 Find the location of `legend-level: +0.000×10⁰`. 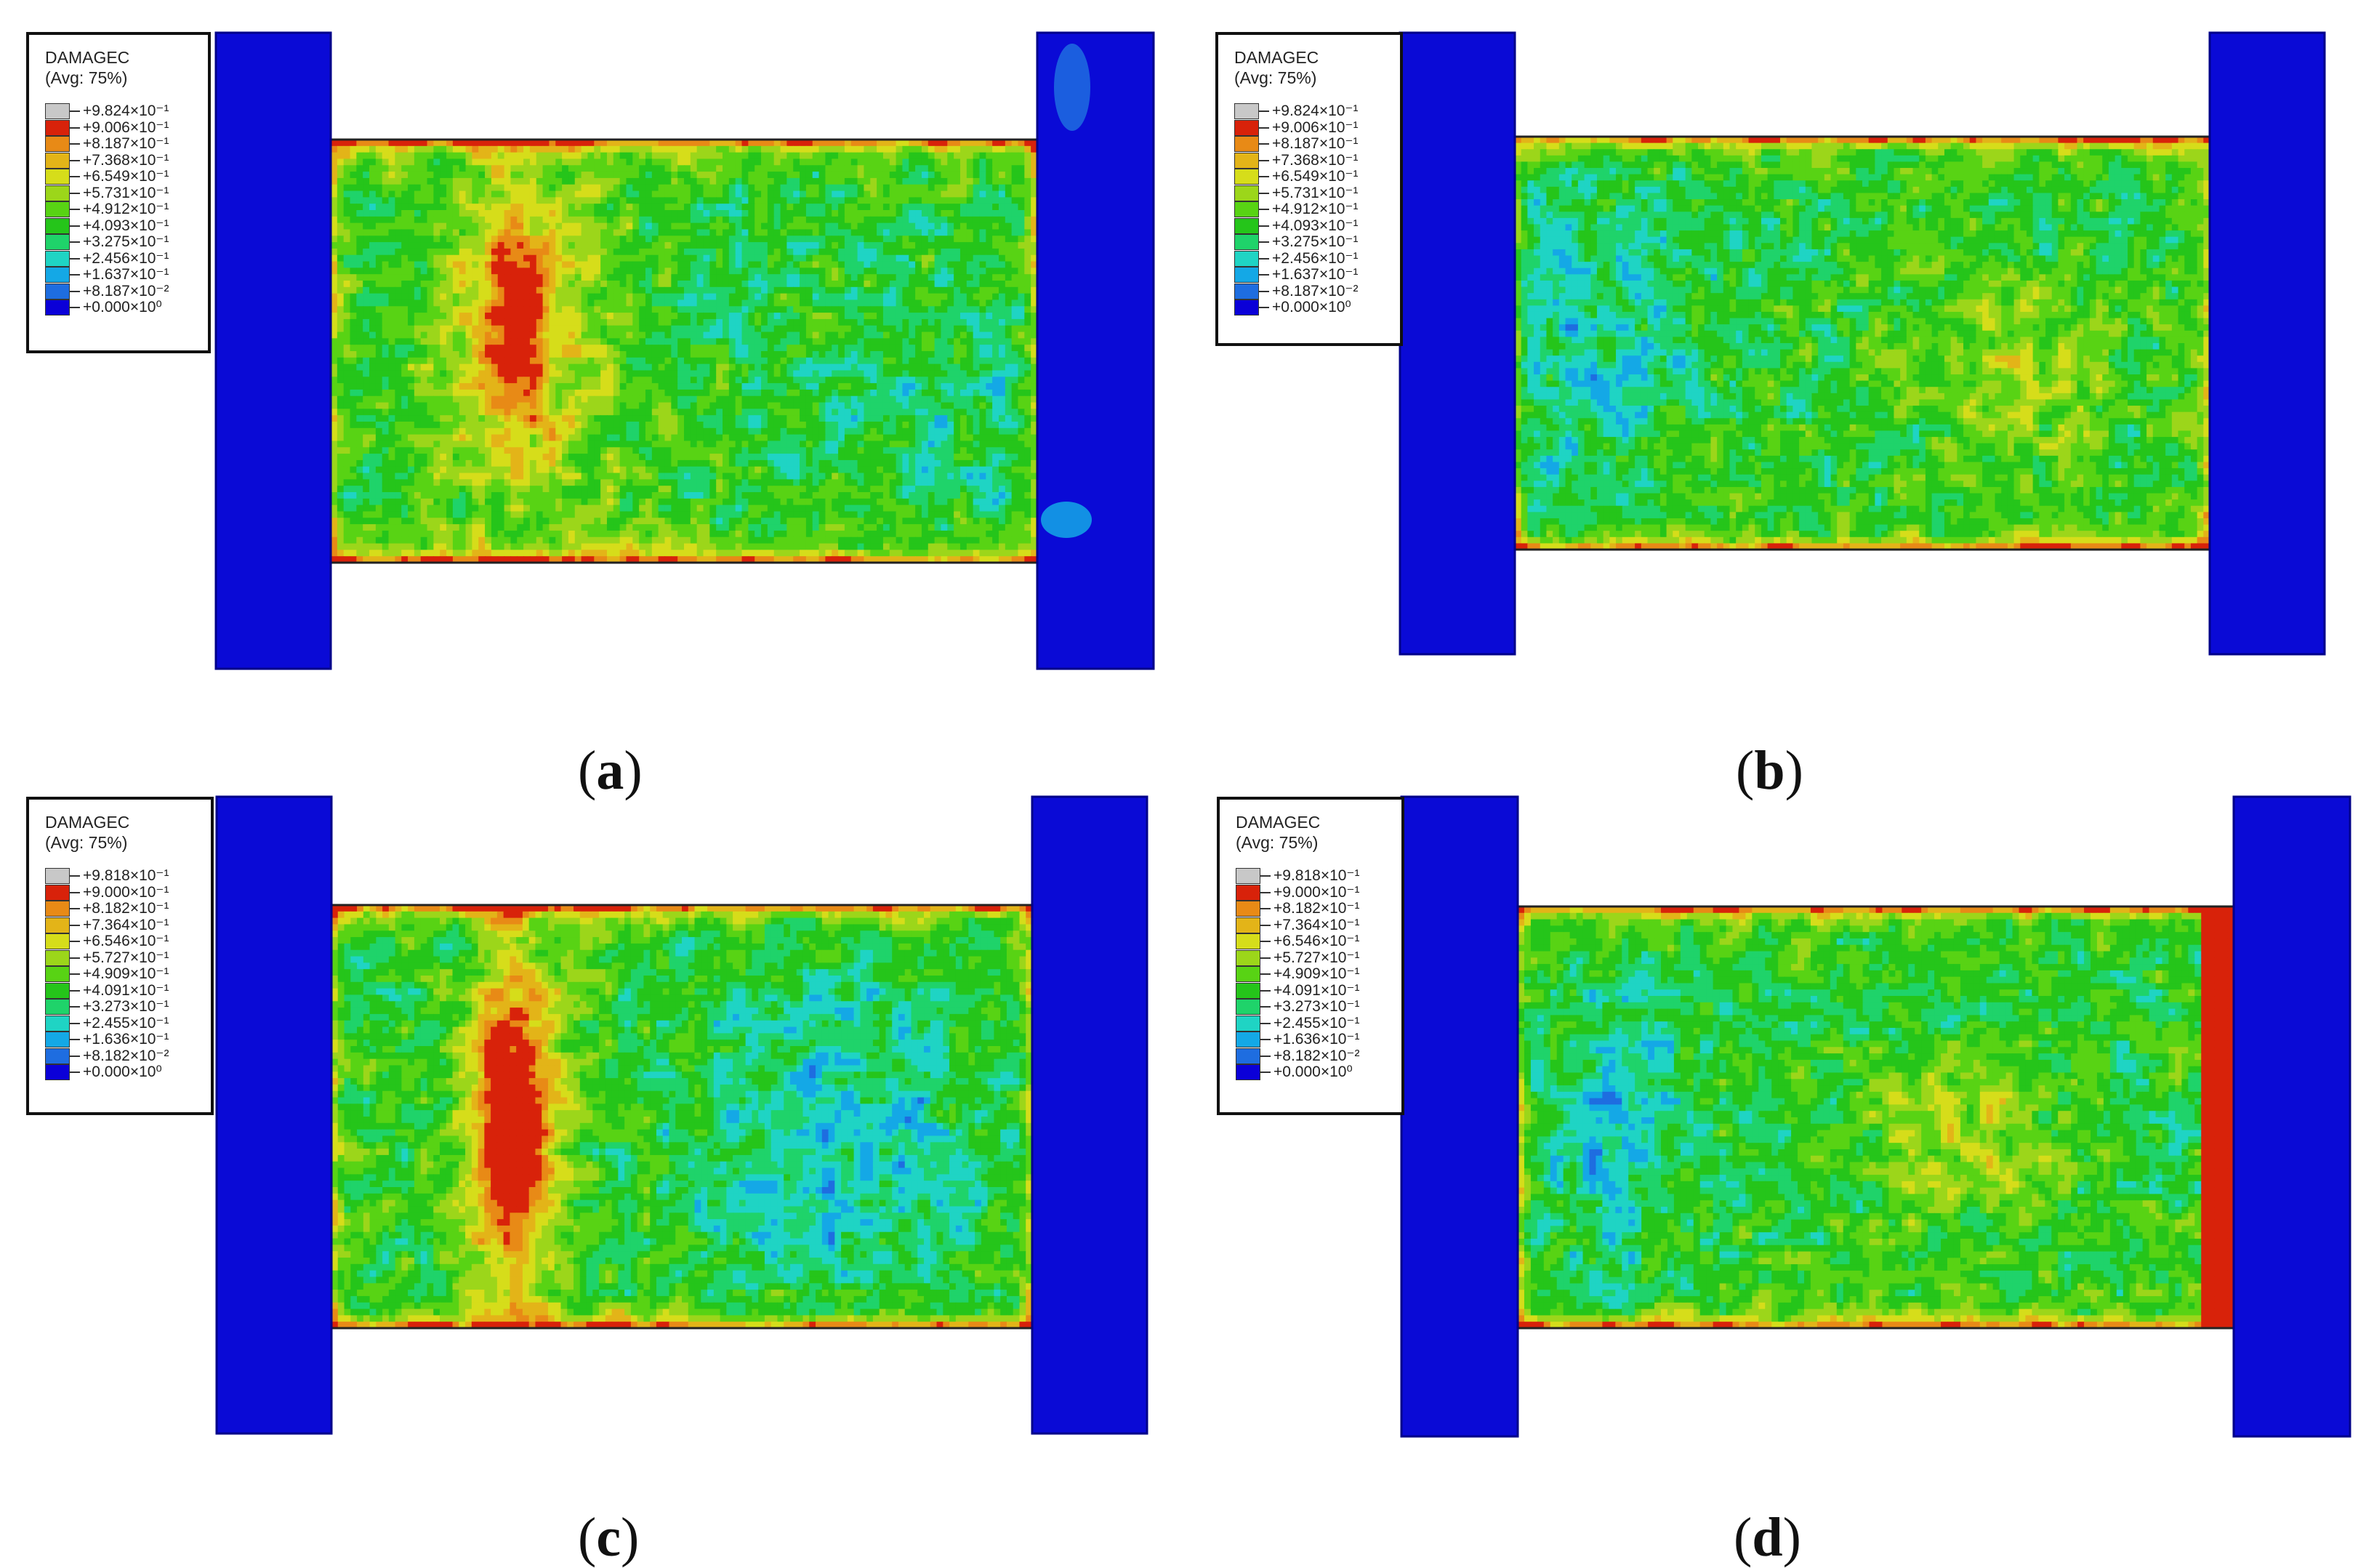

legend-level: +0.000×10⁰ is located at coordinates (122, 307).